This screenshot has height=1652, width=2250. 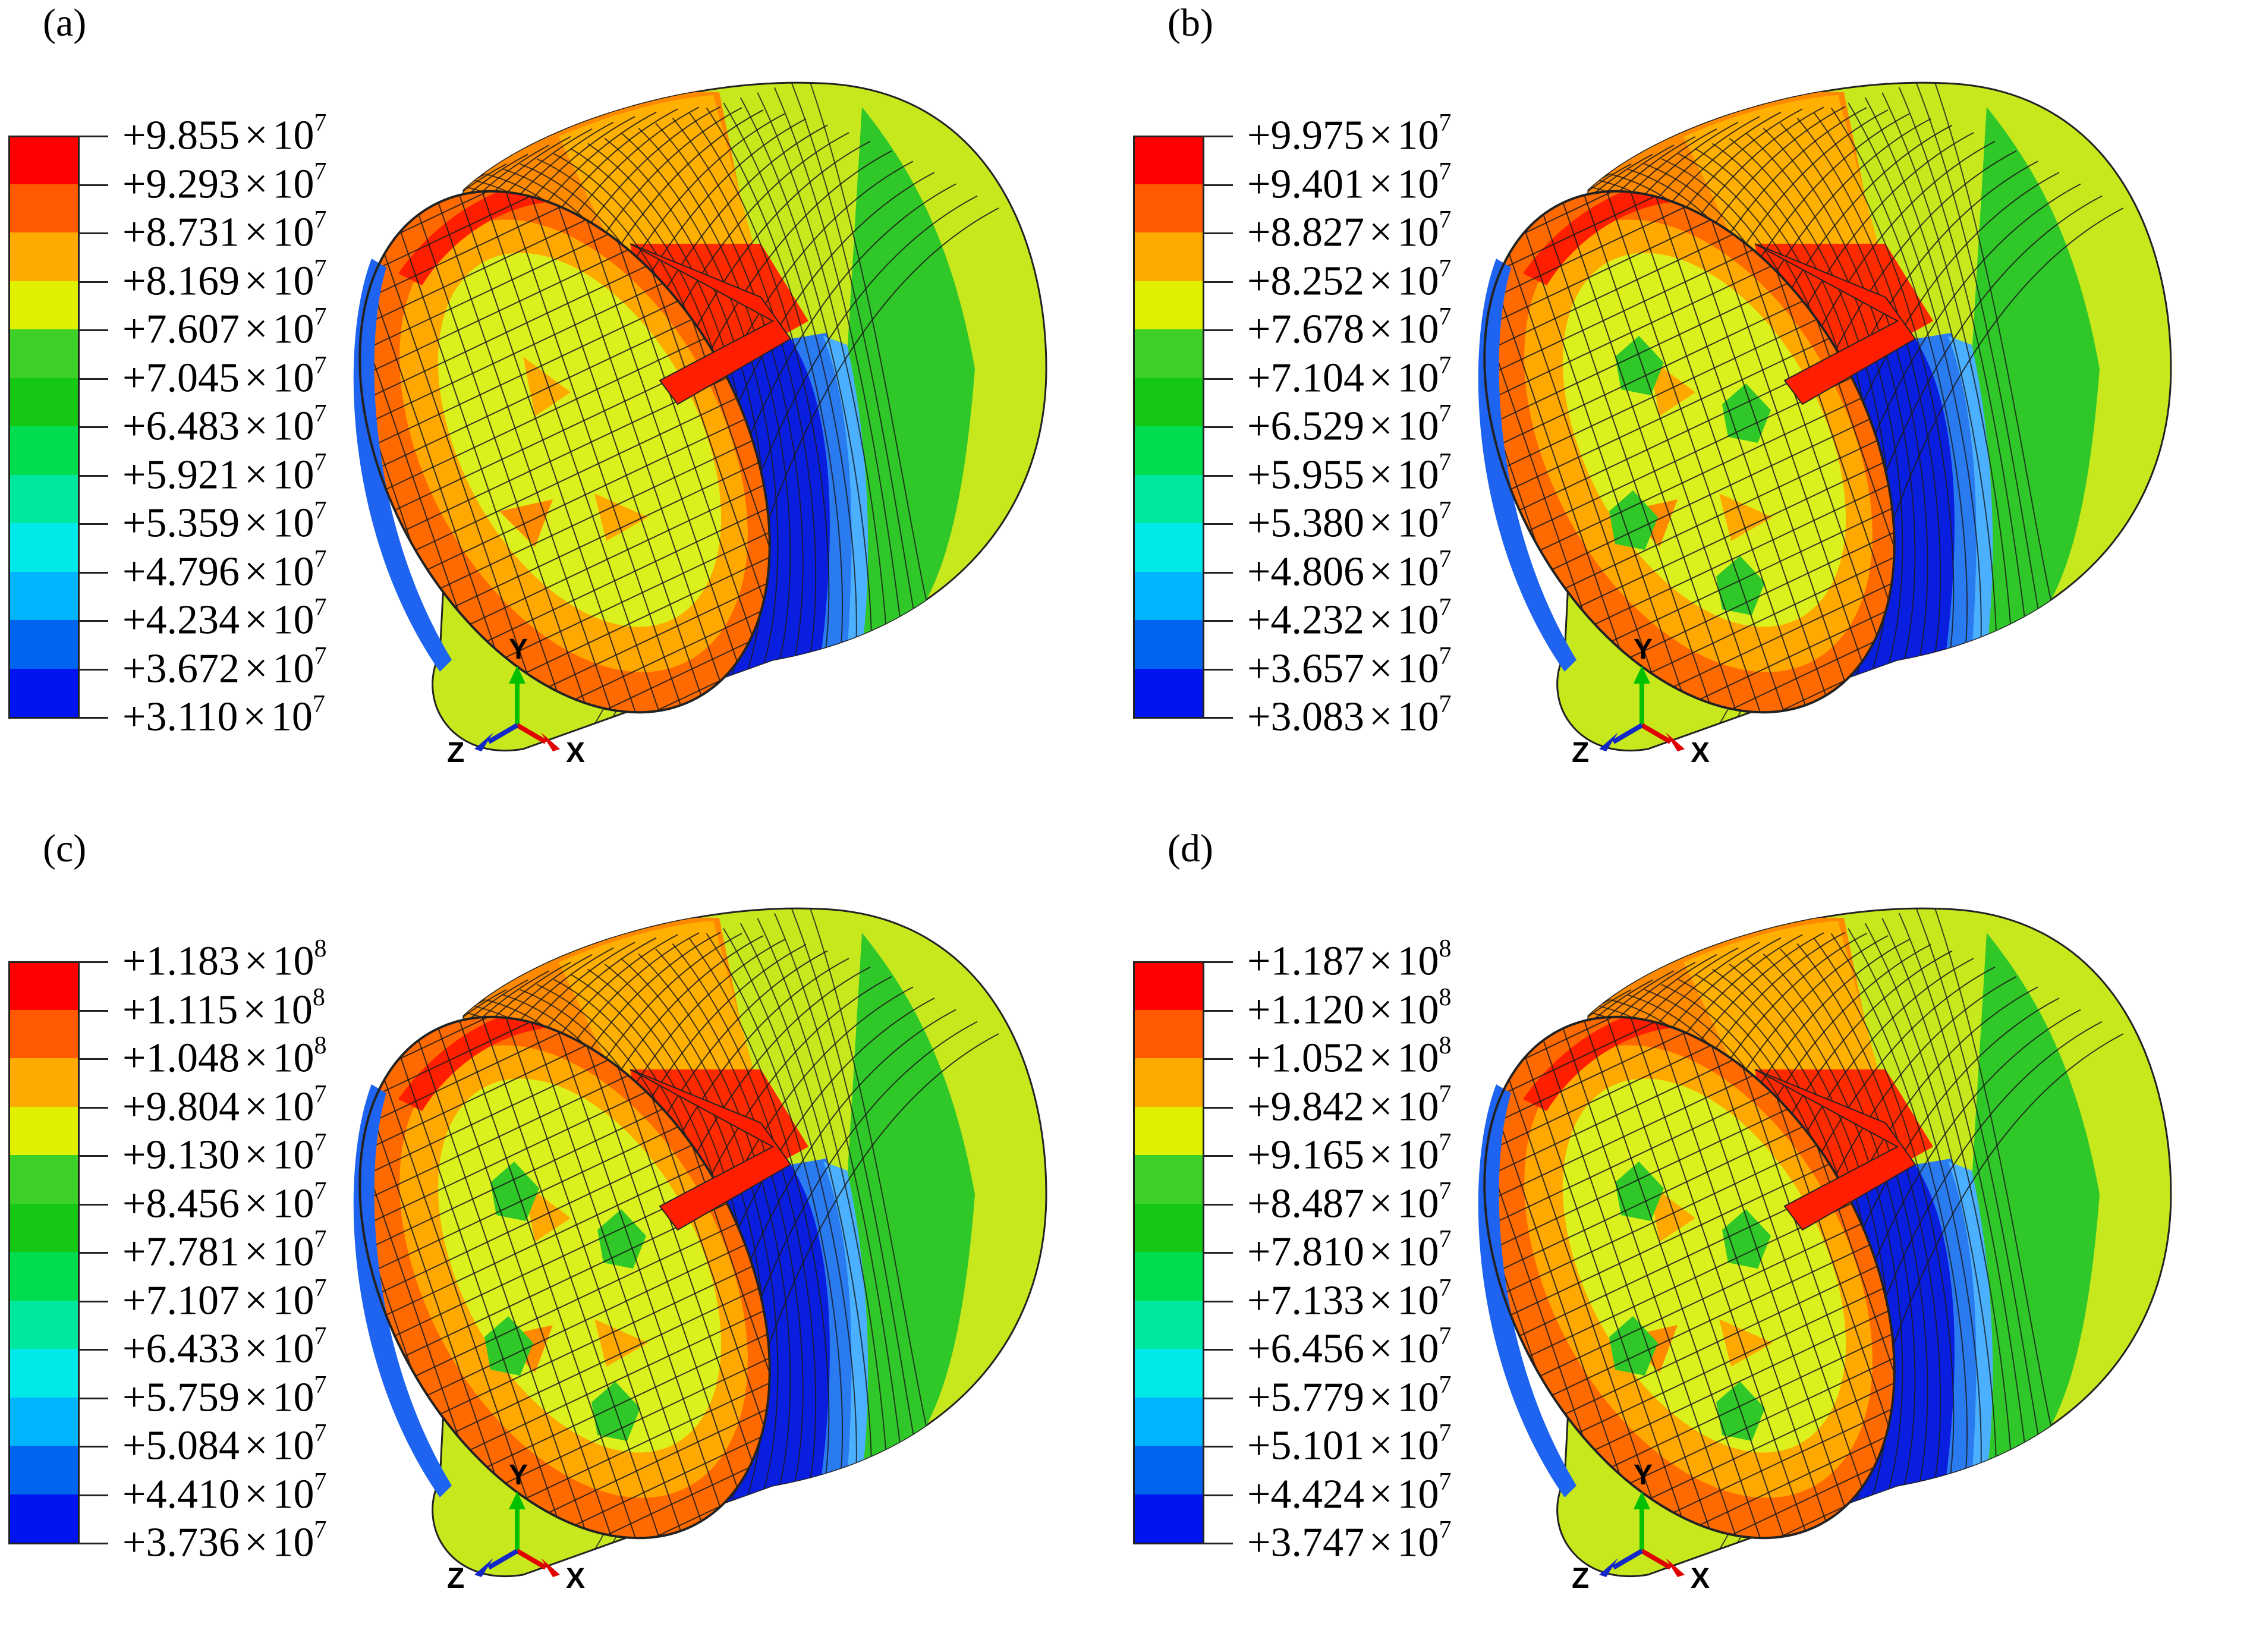 What do you see at coordinates (518, 649) in the screenshot?
I see `y-axis-label: Y` at bounding box center [518, 649].